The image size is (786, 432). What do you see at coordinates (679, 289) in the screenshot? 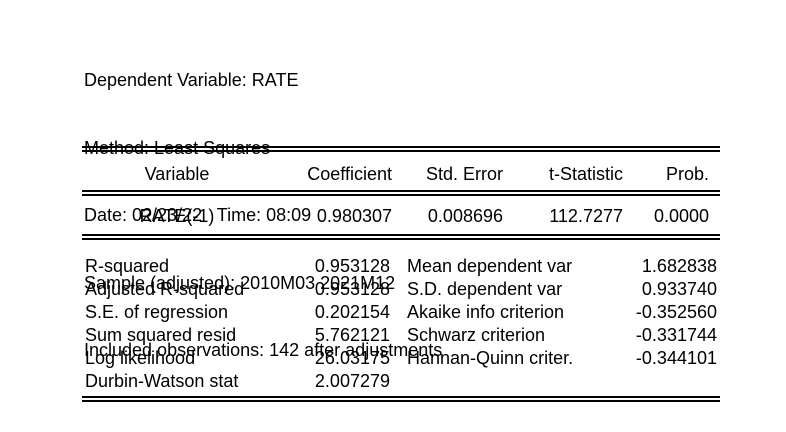
I see `stats-value-right: 0.933740` at bounding box center [679, 289].